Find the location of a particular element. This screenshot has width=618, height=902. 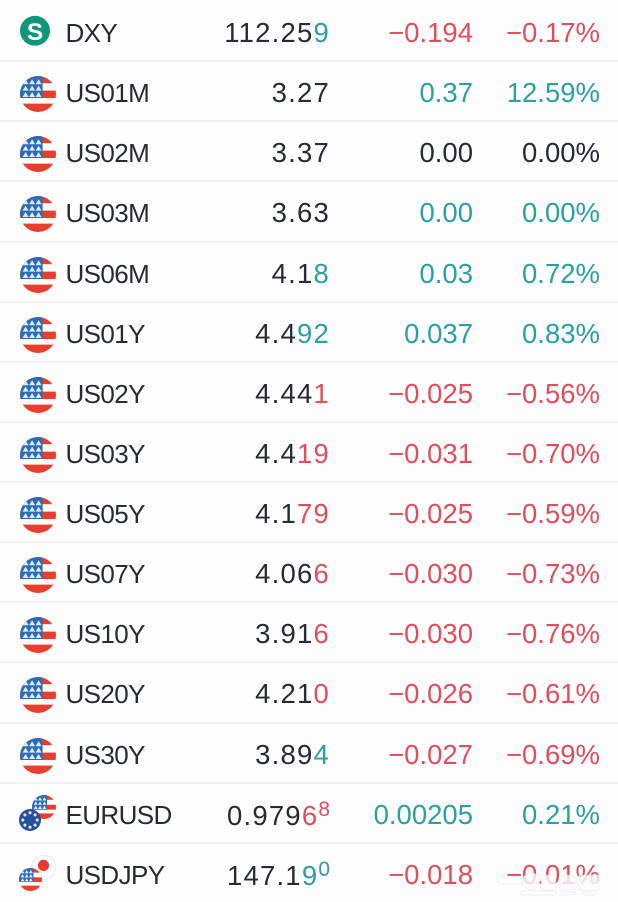

svg-text: S is located at coordinates (35, 32).